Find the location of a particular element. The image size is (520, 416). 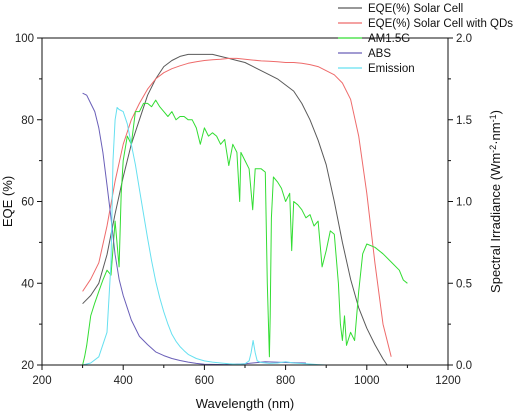

y-right-axis-title: Spectral Irradiance (Wm-2·nm-1) is located at coordinates (495, 201).